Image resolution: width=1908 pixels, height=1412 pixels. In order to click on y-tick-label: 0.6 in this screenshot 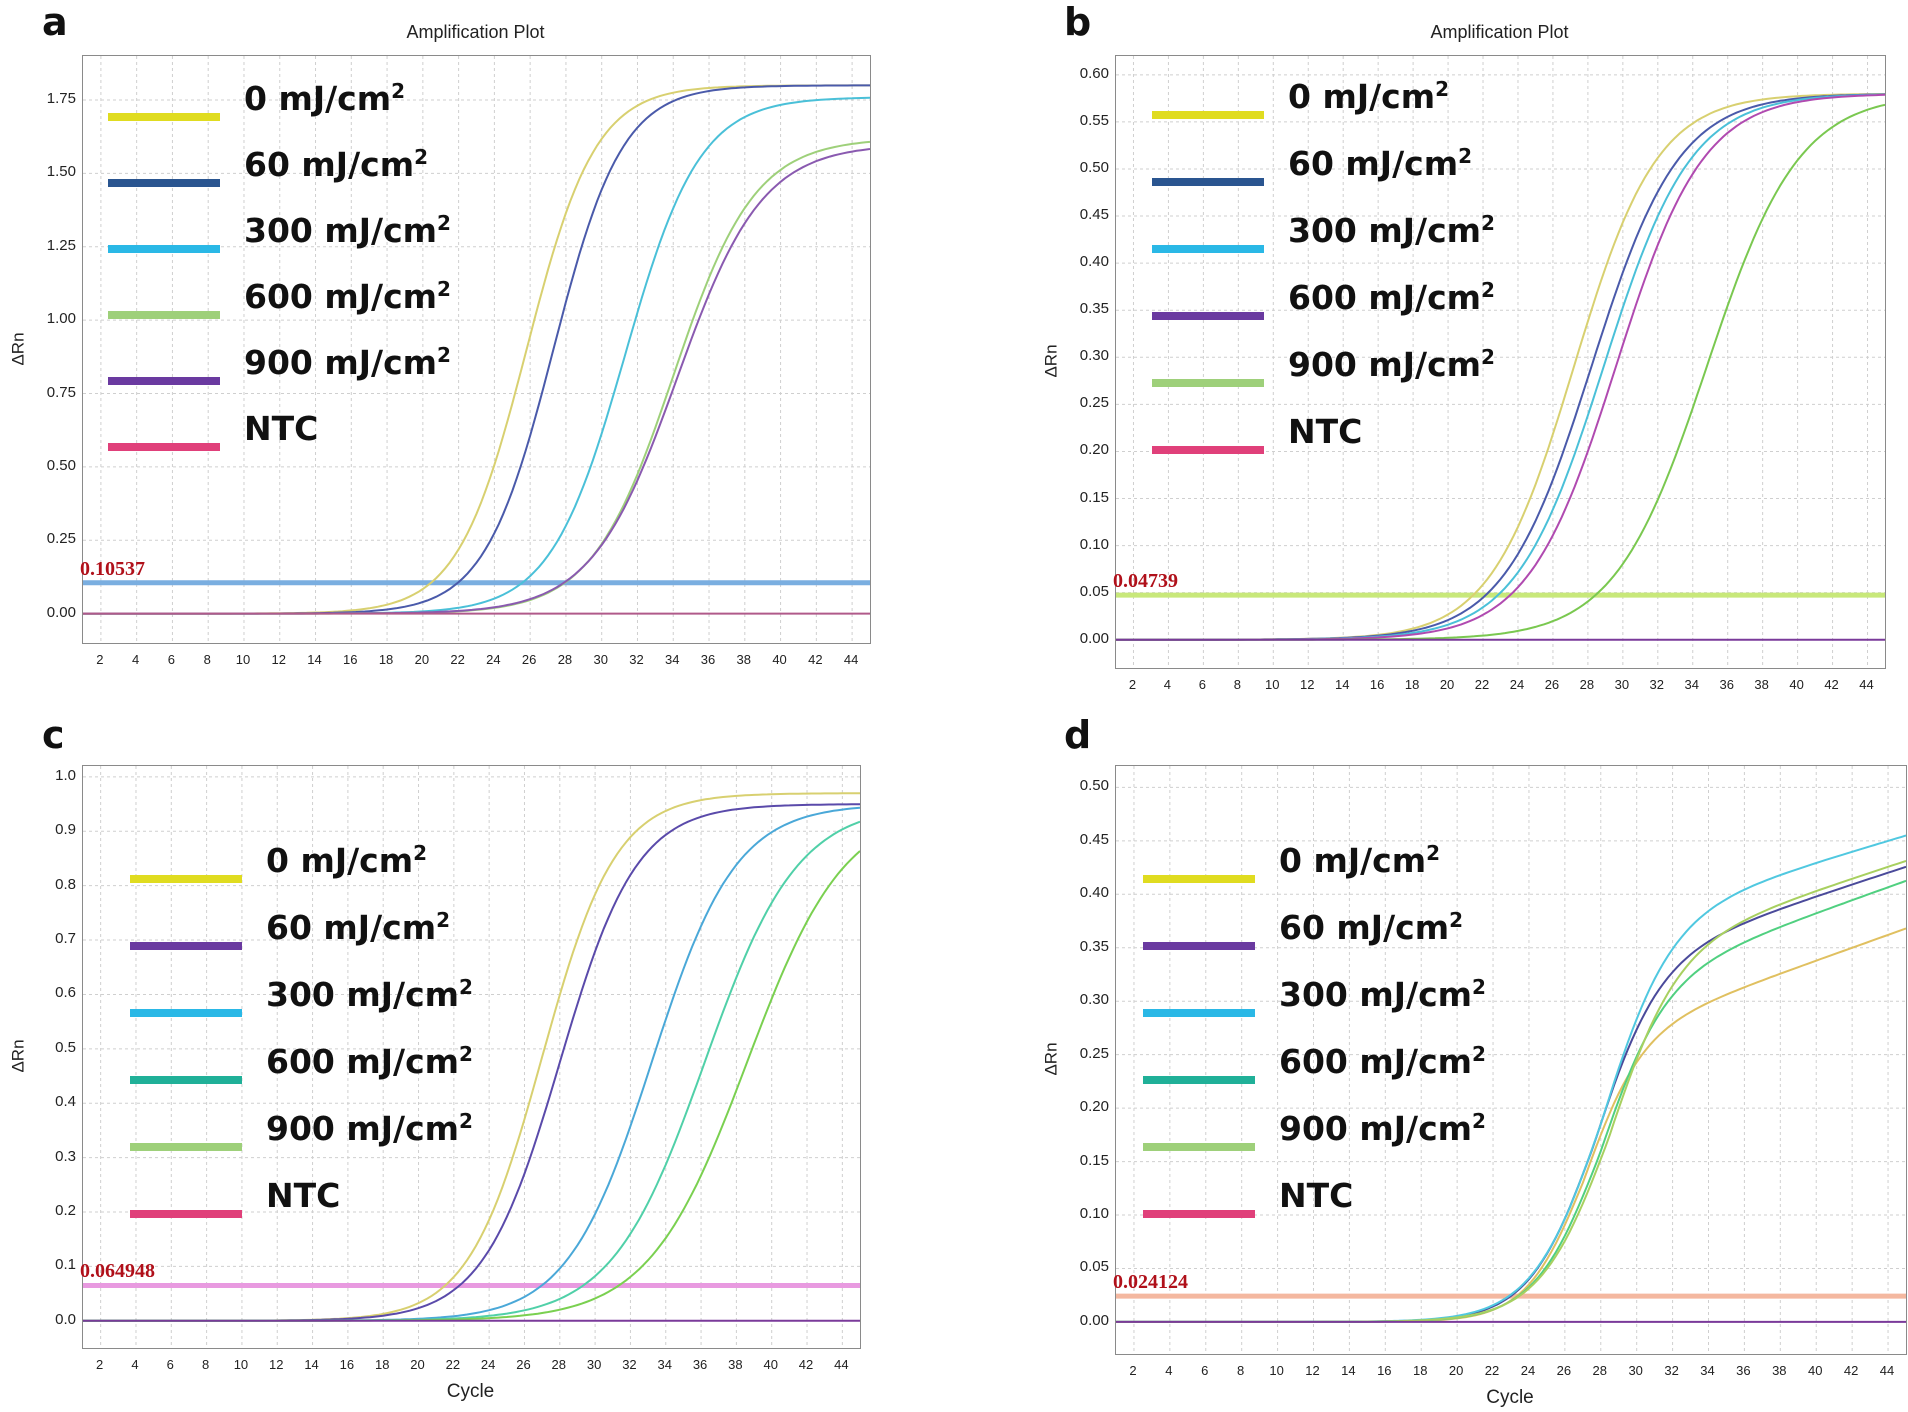, I will do `click(65, 993)`.